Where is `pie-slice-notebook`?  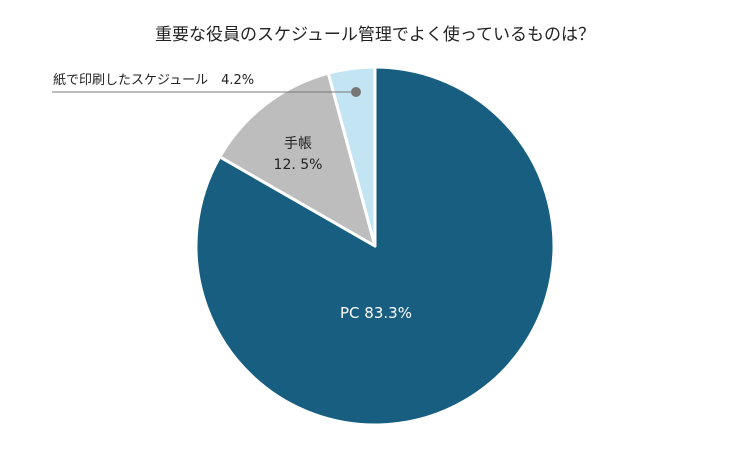
pie-slice-notebook is located at coordinates (297, 159).